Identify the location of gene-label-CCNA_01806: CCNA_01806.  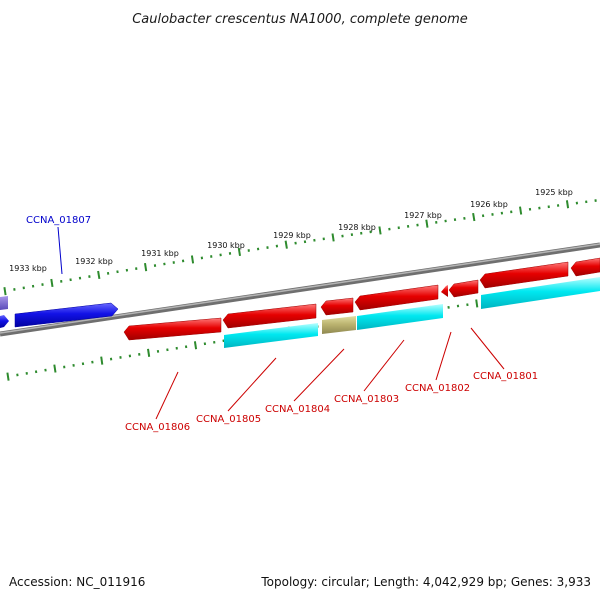
(157, 427).